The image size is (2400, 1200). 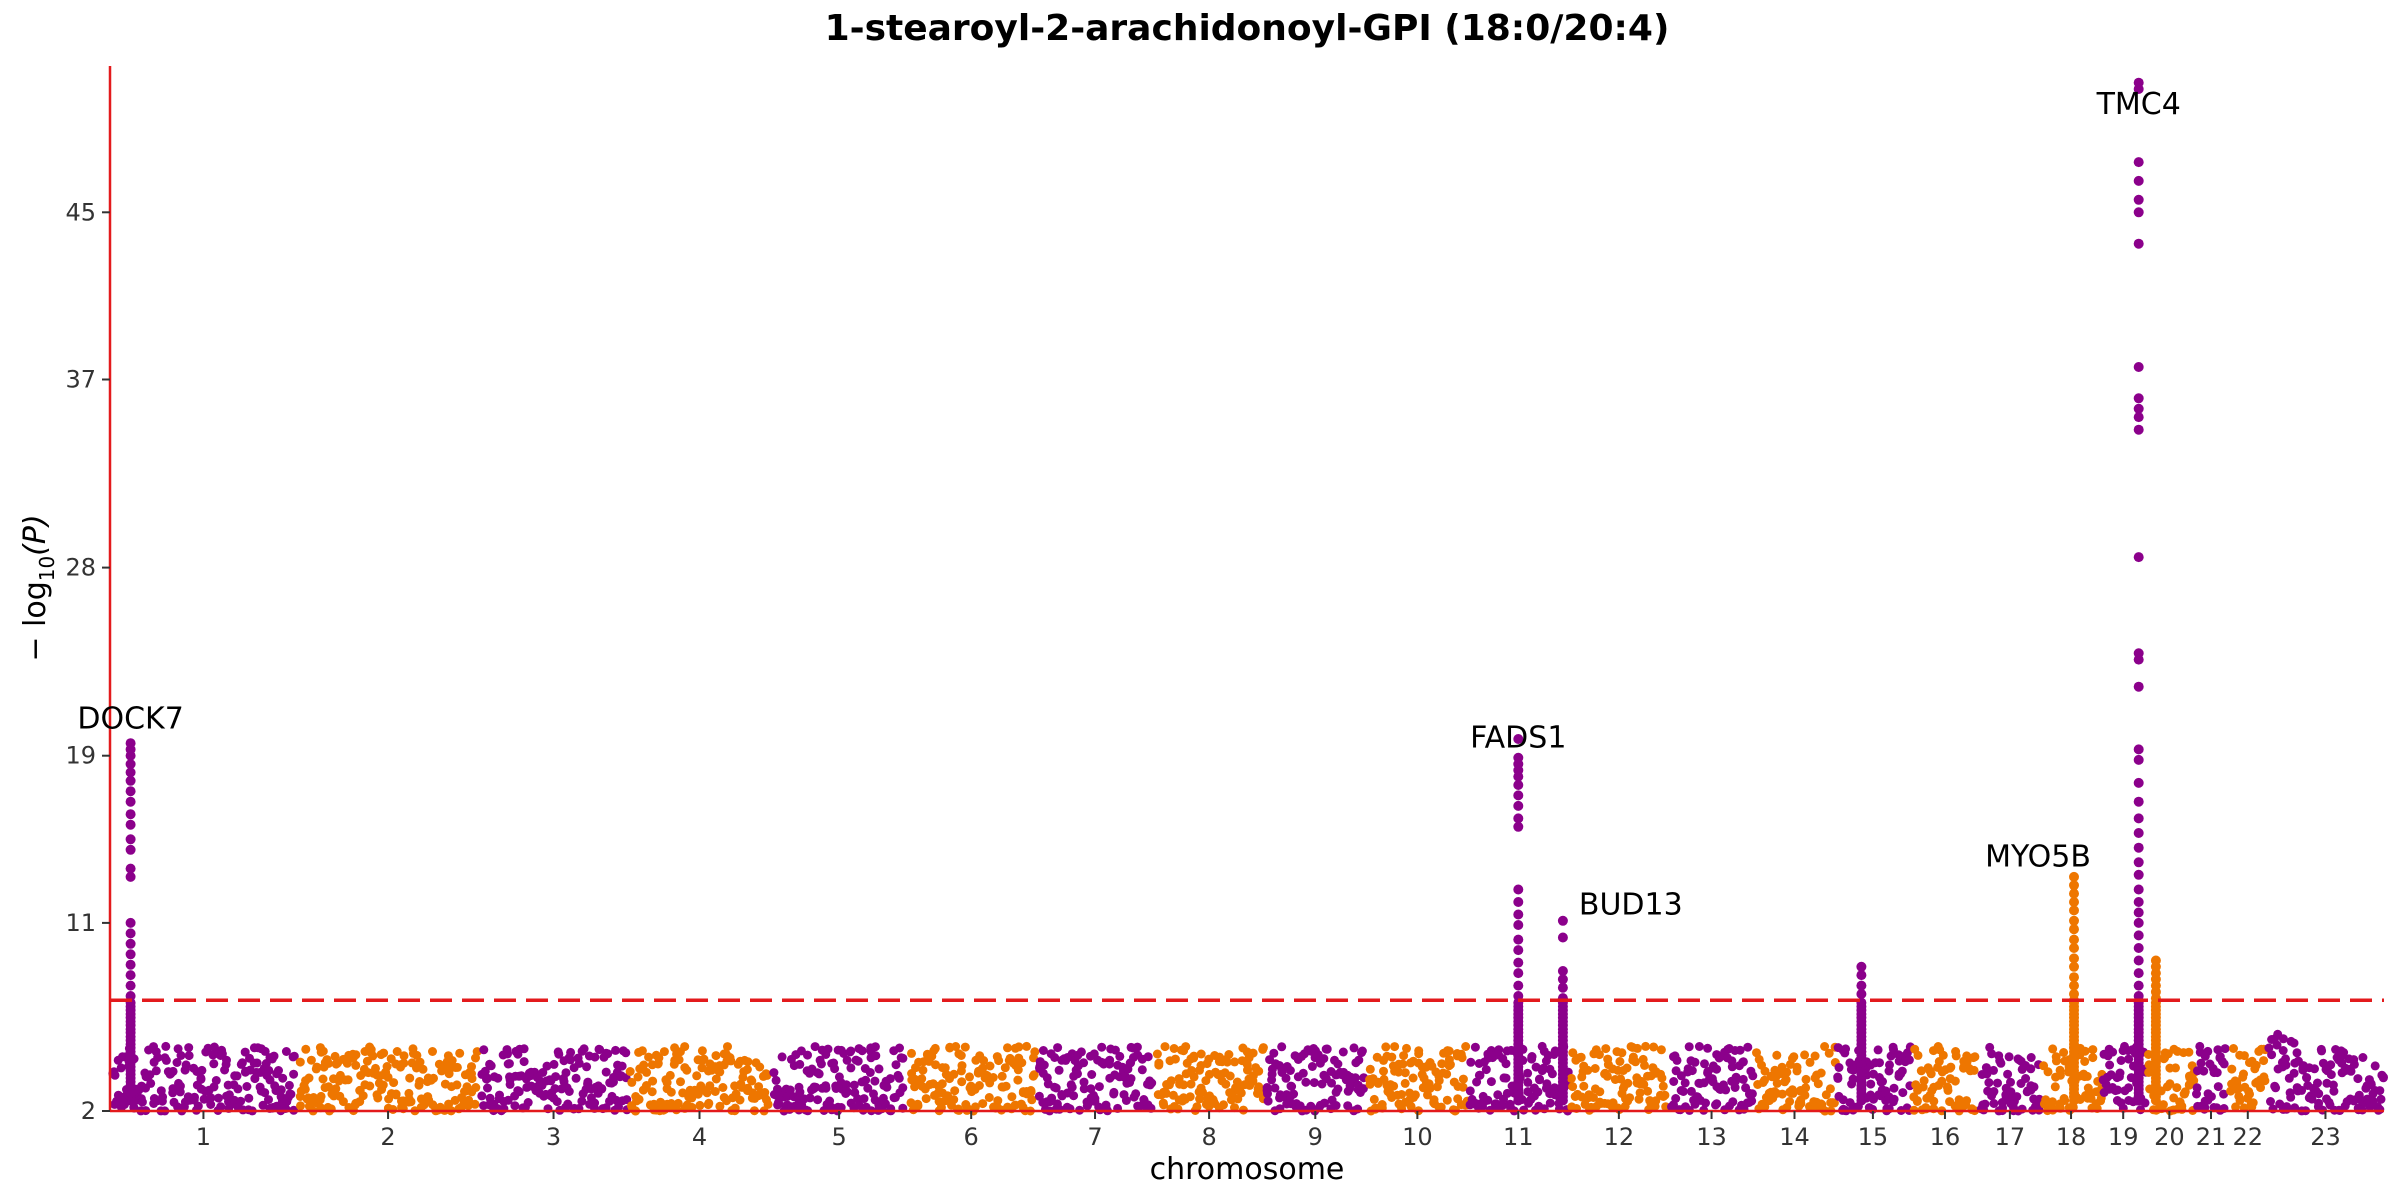 What do you see at coordinates (1247, 1169) in the screenshot?
I see `x-axis-title: chromosome` at bounding box center [1247, 1169].